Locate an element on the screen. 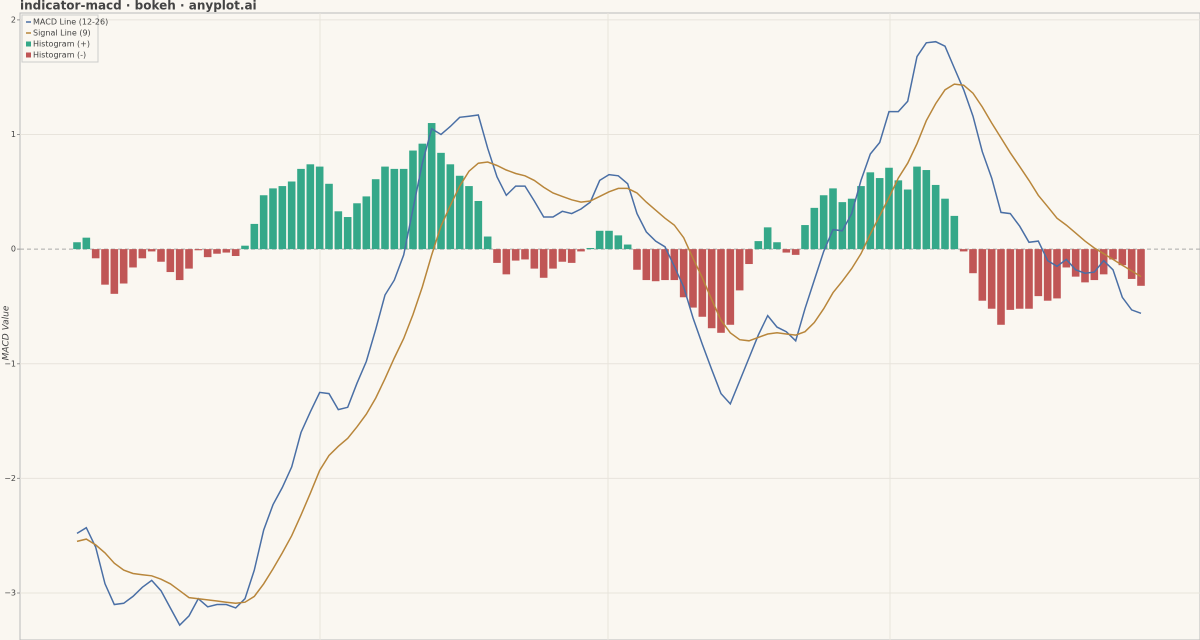 This screenshot has height=640, width=1200. y-tick-label: −3 is located at coordinates (10, 593).